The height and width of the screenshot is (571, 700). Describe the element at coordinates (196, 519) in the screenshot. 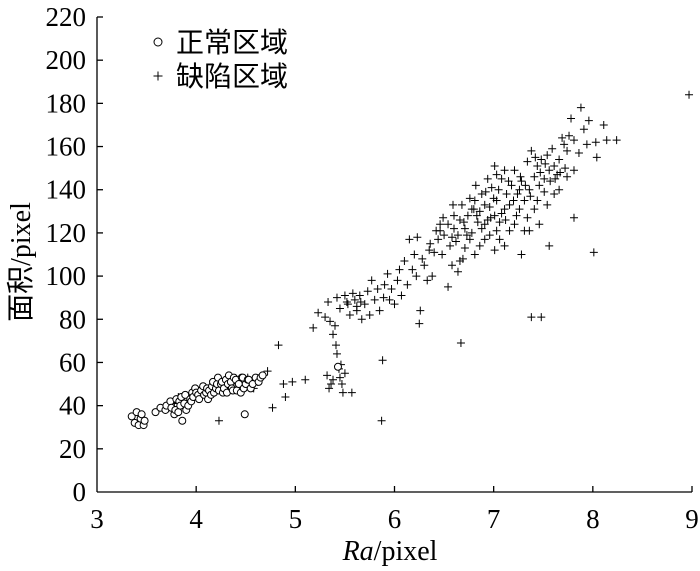

I see `x-tick-label: 4` at that location.